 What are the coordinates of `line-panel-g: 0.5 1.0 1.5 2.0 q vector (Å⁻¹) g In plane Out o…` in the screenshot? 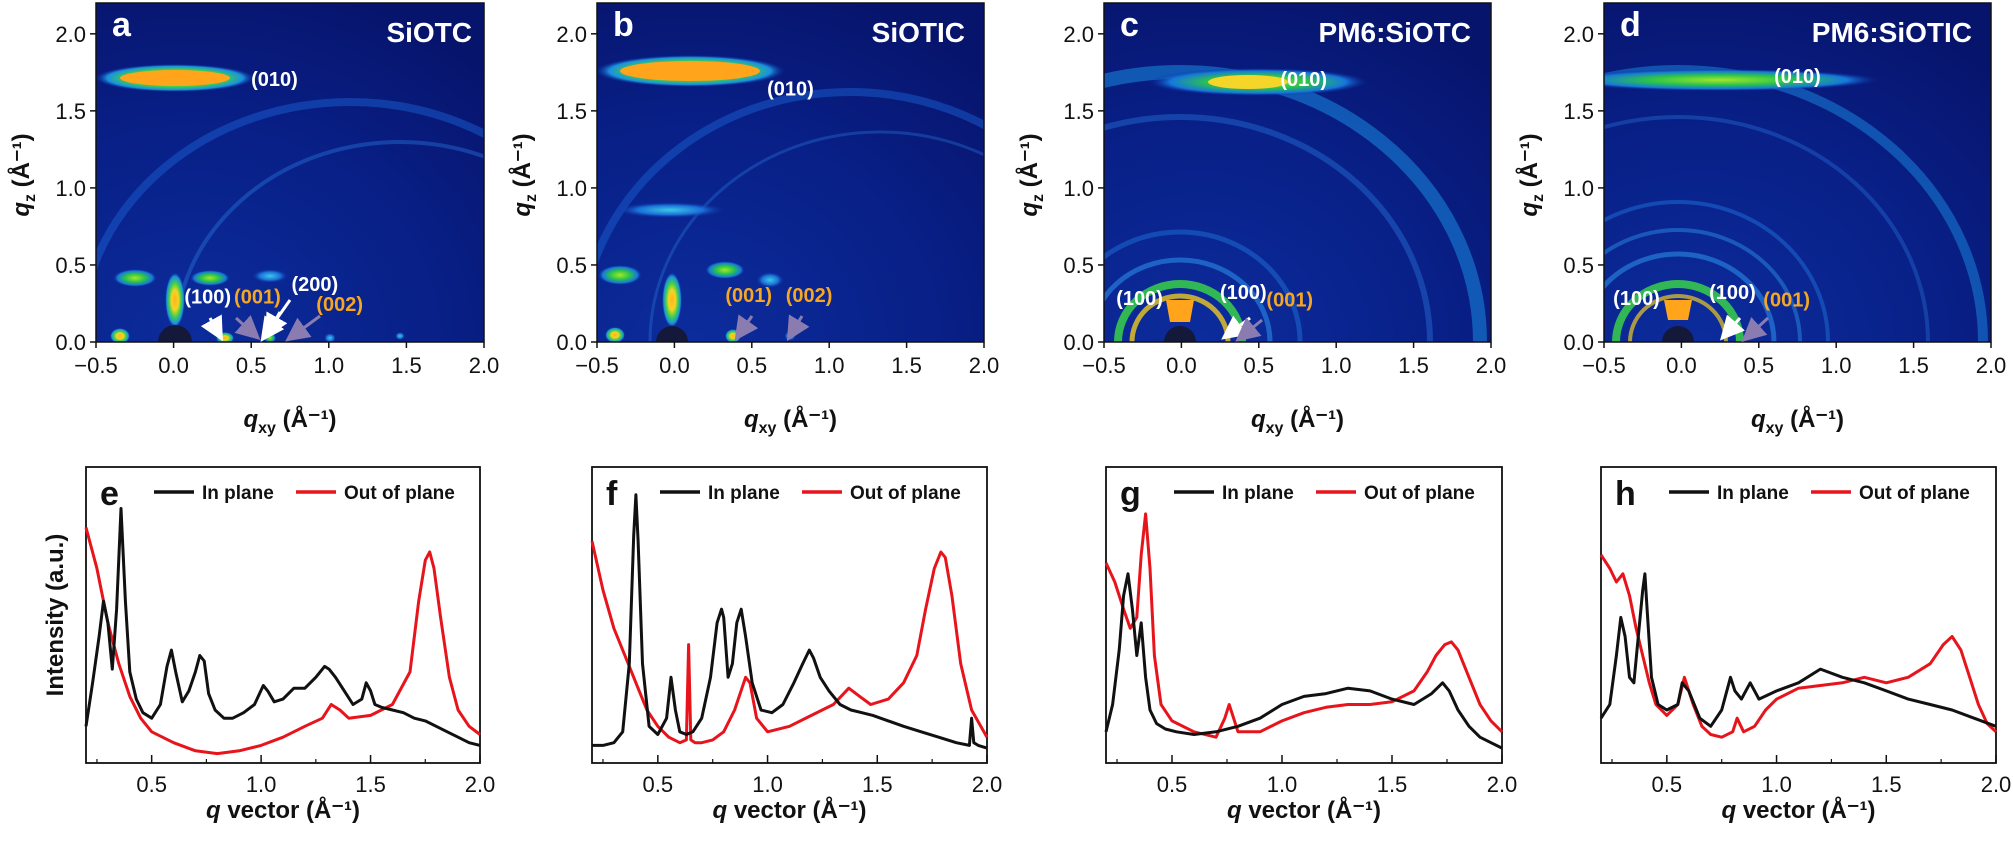 It's located at (1310, 645).